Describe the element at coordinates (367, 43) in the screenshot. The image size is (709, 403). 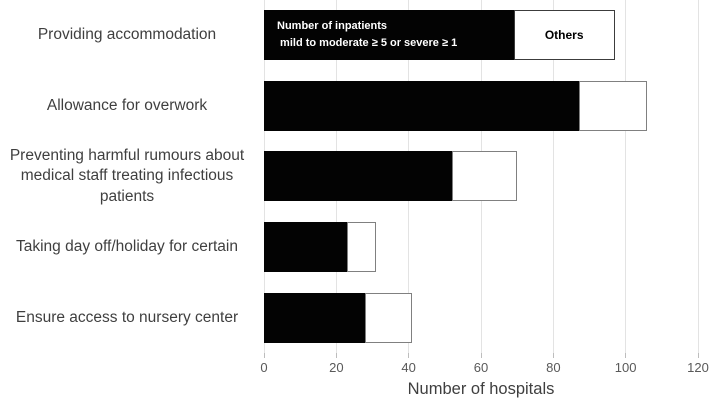
I see `legend-line2: mild to moderate ≥ 5 or severe ≥ 1` at that location.